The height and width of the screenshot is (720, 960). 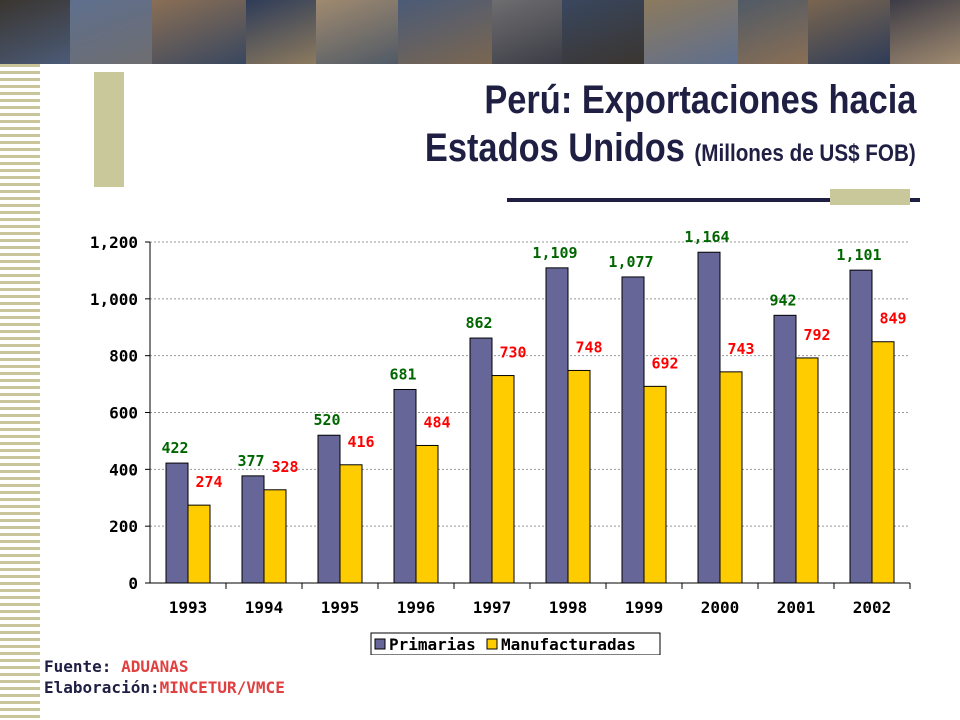 What do you see at coordinates (114, 242) in the screenshot?
I see `y-tick-label: 1,200` at bounding box center [114, 242].